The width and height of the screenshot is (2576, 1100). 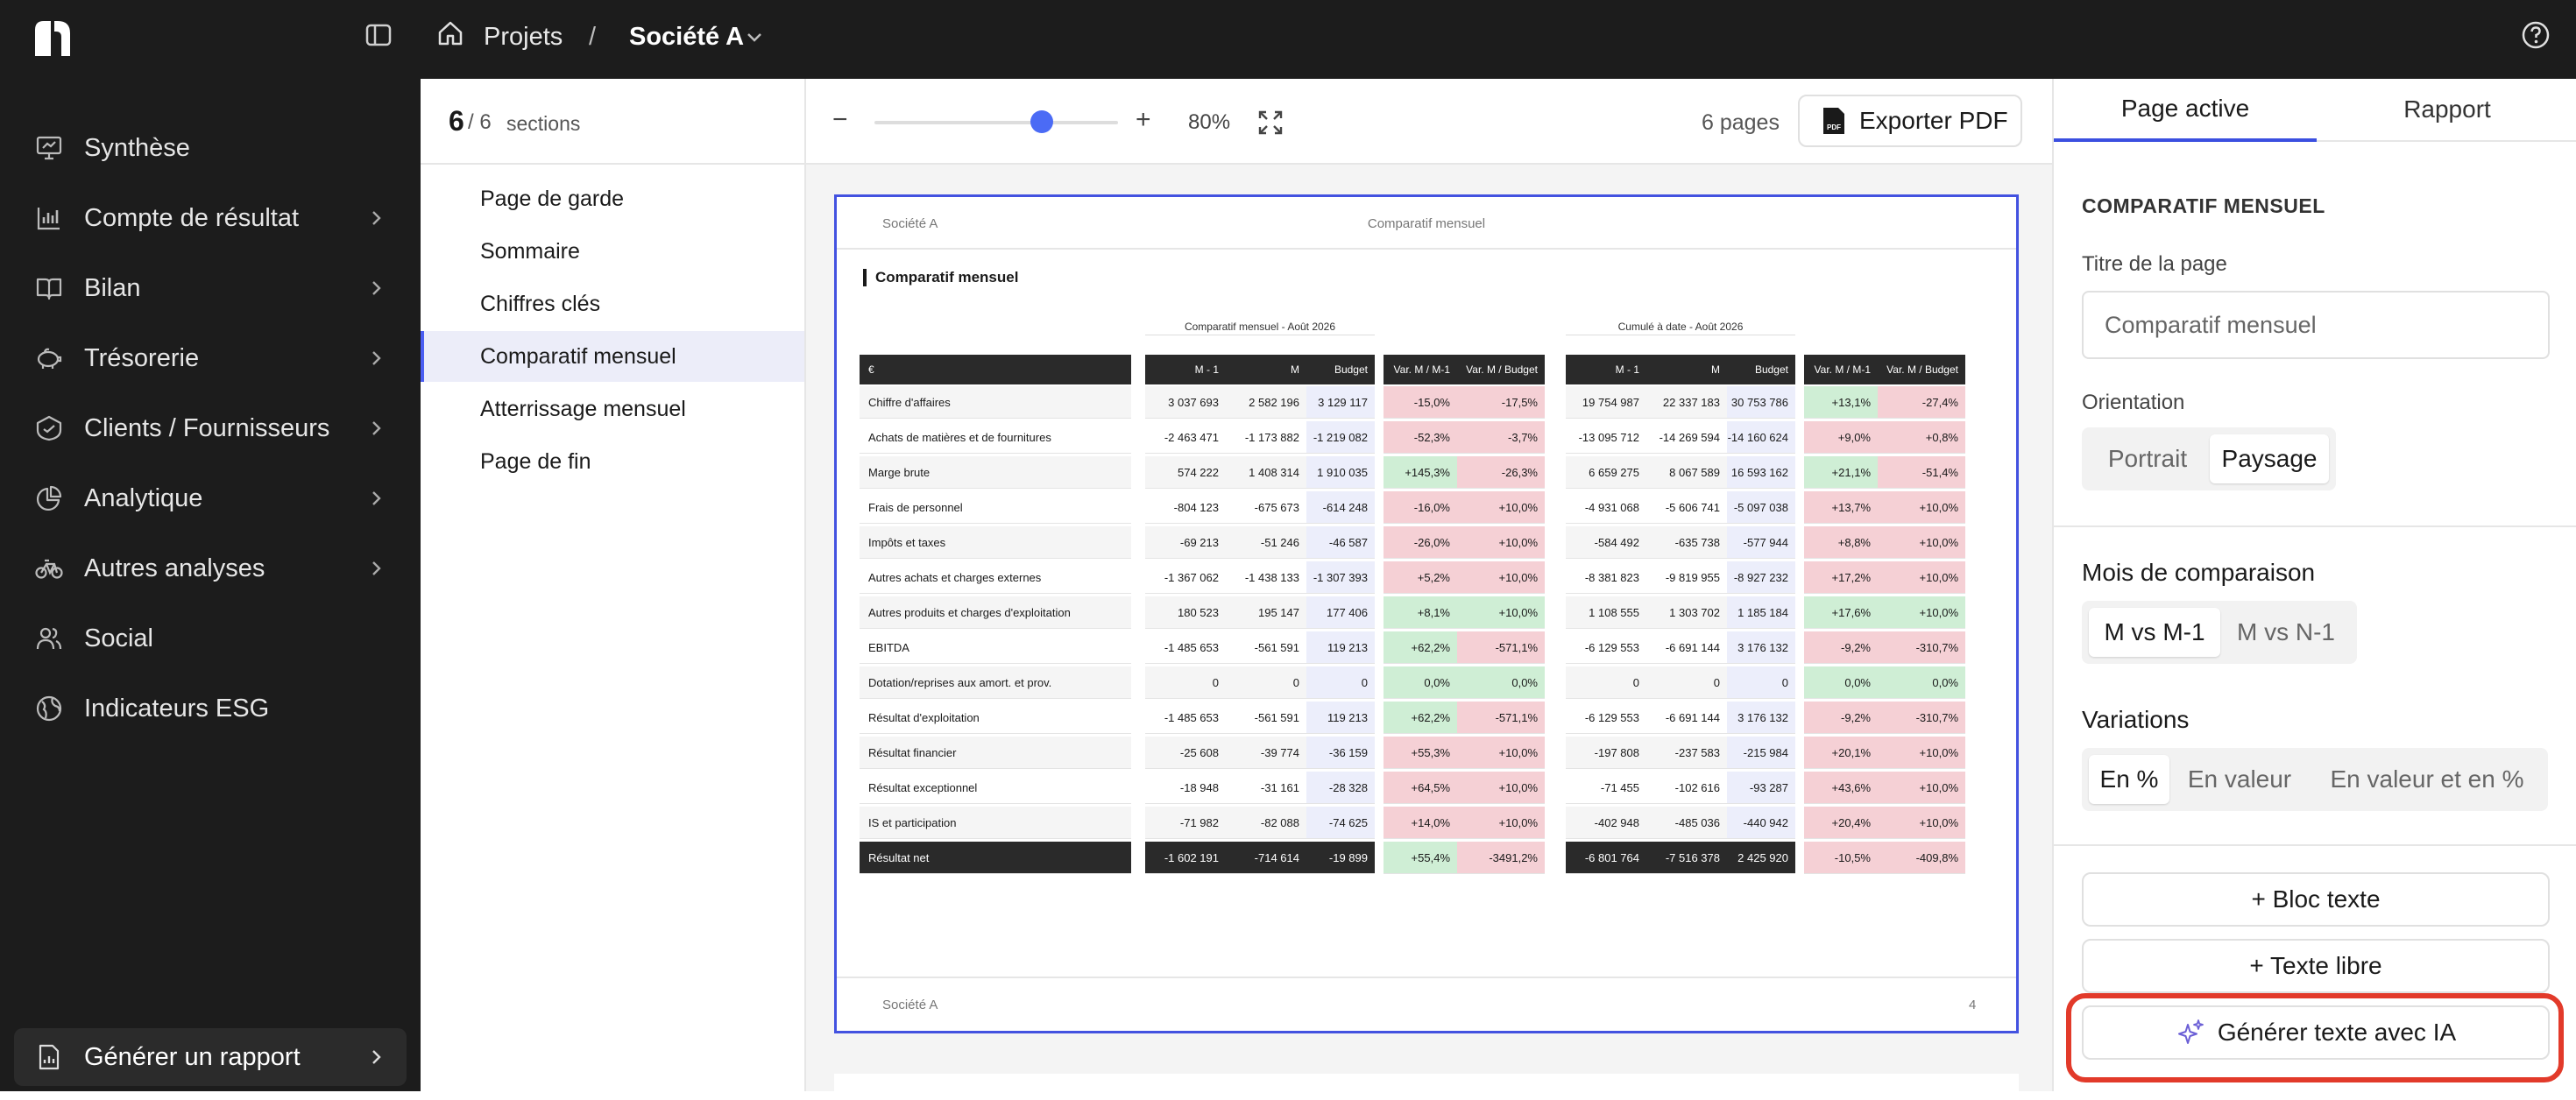 I want to click on section-item: Chiffres clés, so click(x=540, y=303).